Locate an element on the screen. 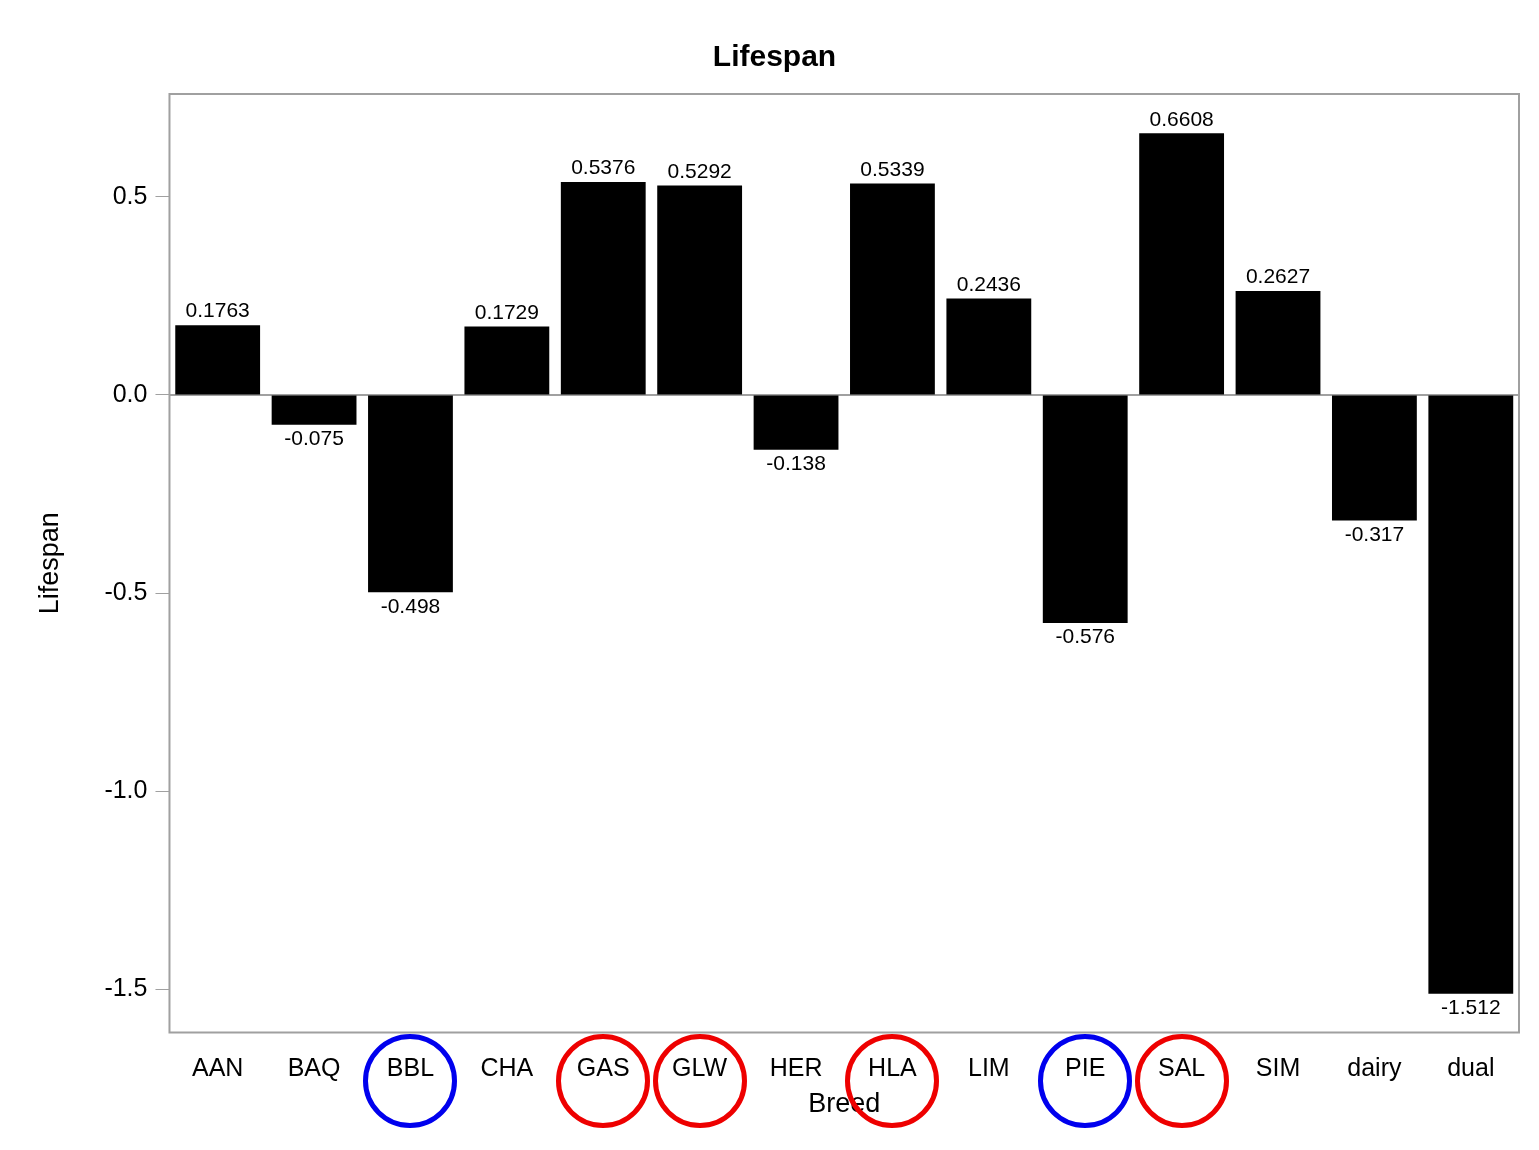  y-tick-label: 0.5 is located at coordinates (130, 194).